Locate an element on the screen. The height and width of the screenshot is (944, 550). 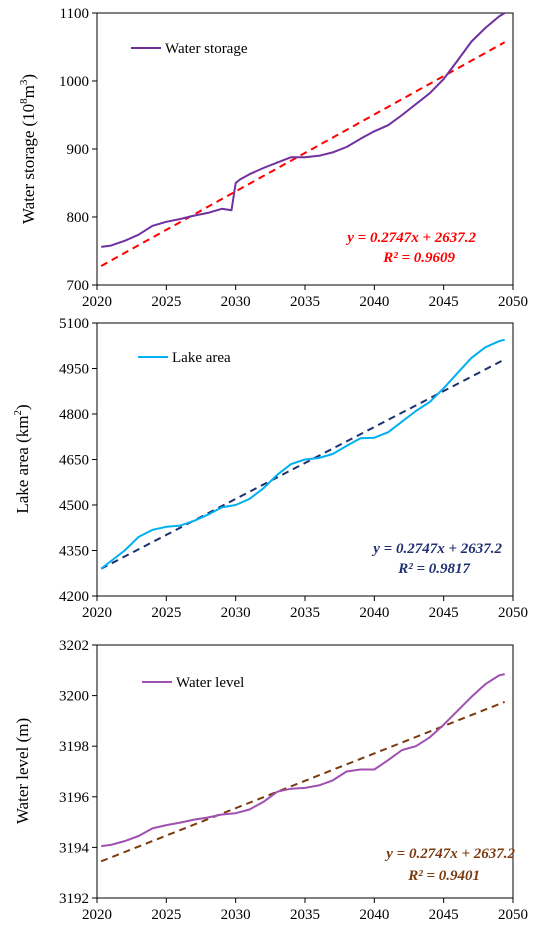
y-tick-label: 3192 is located at coordinates (74, 899).